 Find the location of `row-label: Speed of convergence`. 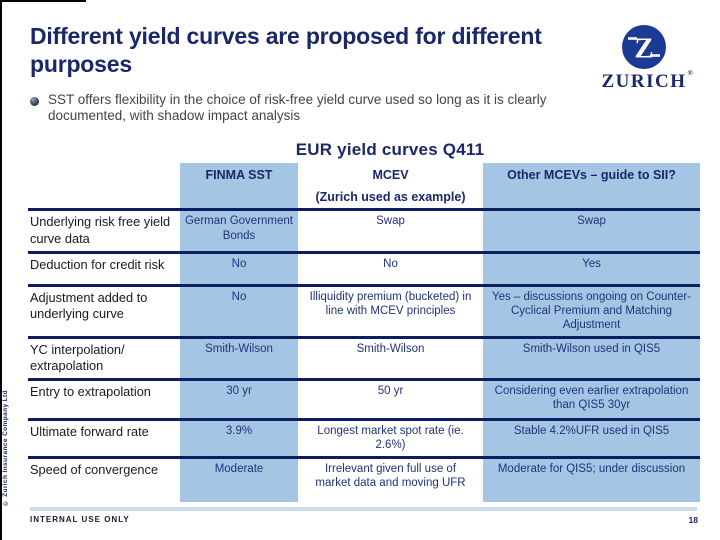

row-label: Speed of convergence is located at coordinates (94, 469).